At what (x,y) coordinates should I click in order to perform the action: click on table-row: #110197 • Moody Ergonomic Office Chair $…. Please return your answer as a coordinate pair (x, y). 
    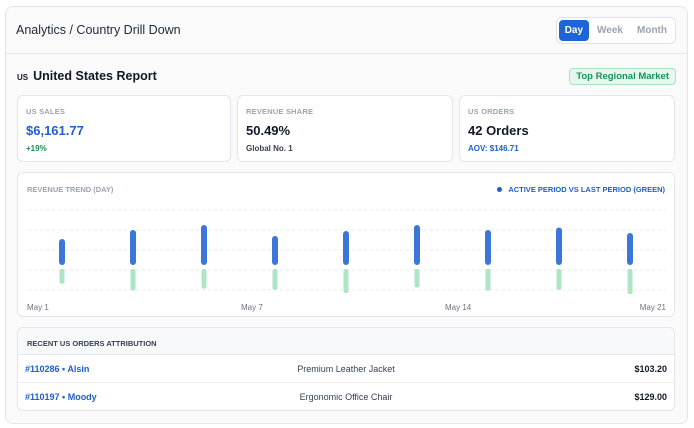
    Looking at the image, I should click on (346, 396).